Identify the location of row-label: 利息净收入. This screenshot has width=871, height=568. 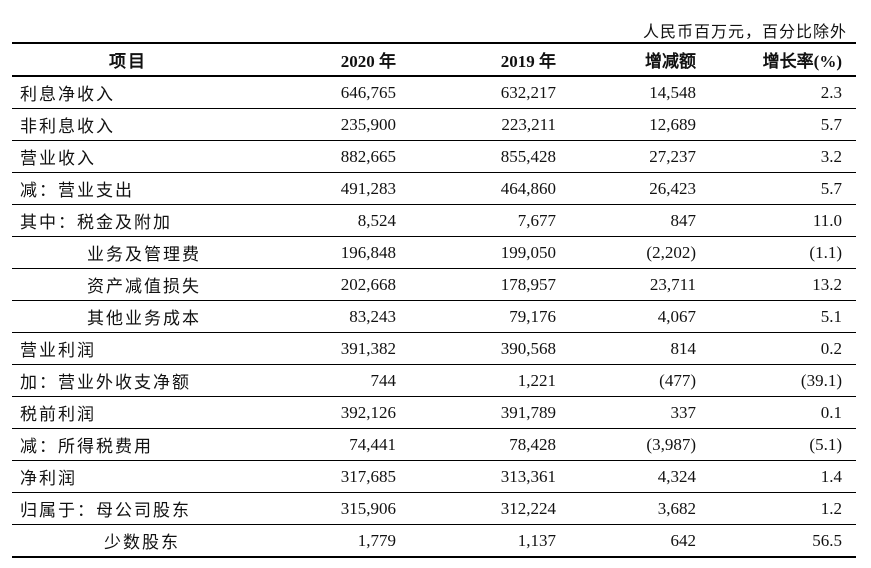
(128, 92).